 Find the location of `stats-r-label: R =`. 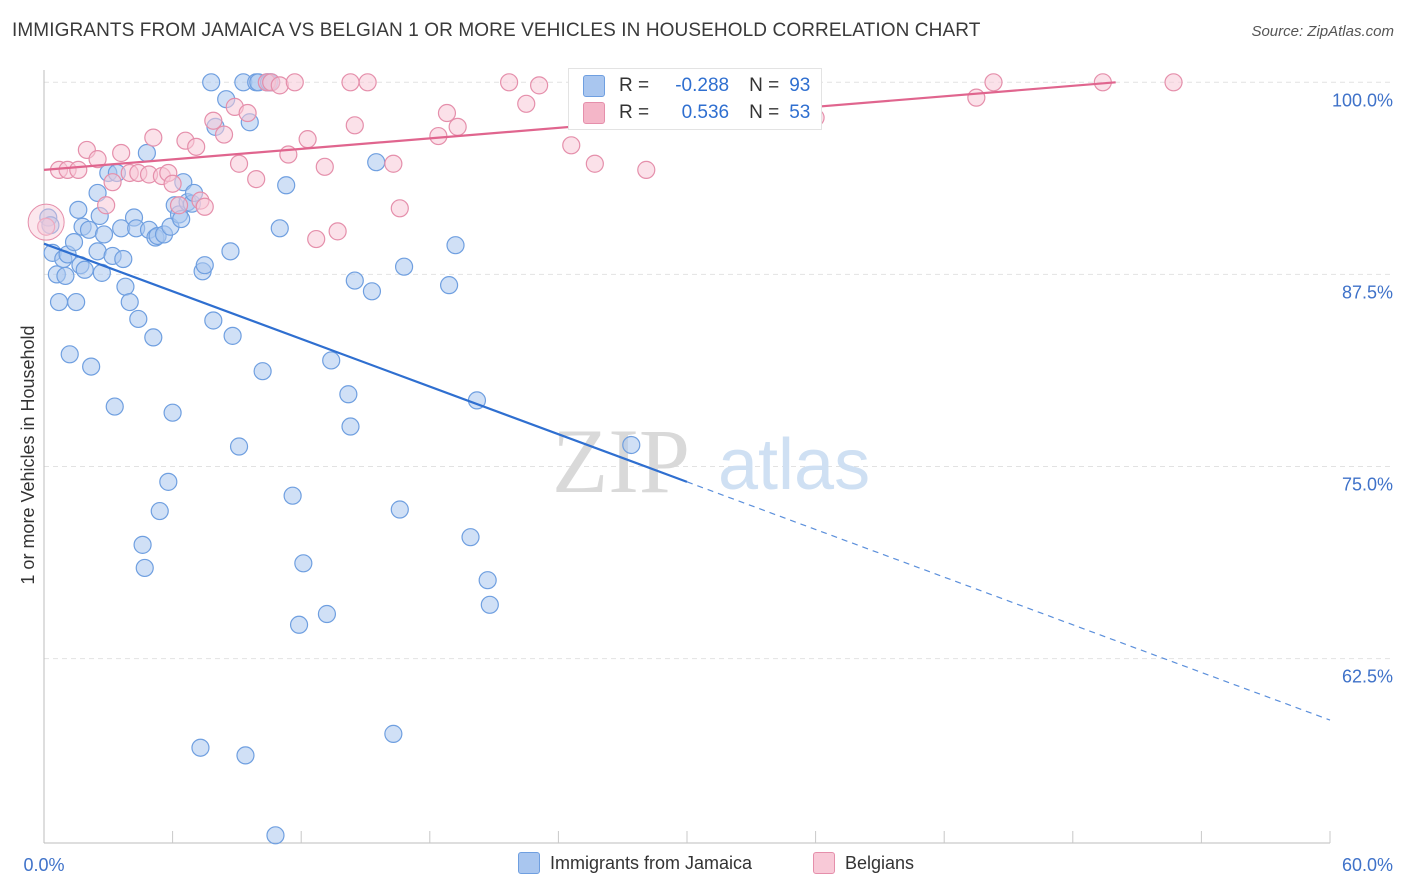

stats-r-label: R = is located at coordinates (634, 112).